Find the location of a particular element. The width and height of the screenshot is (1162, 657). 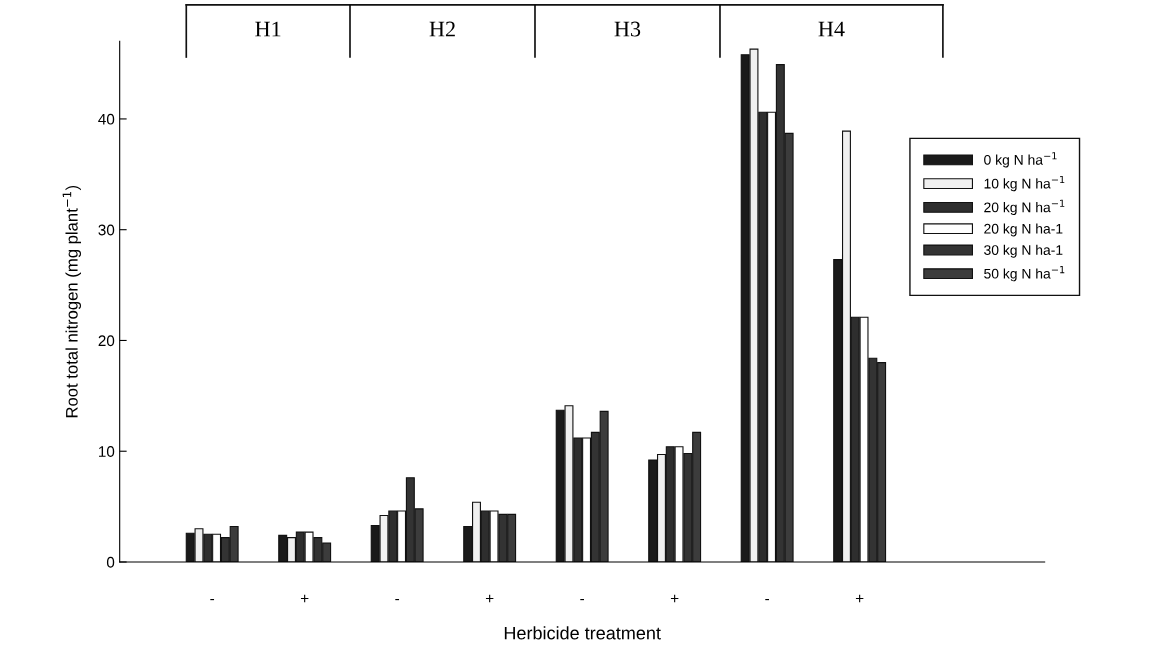

y-tick-label: 40 is located at coordinates (106, 119).